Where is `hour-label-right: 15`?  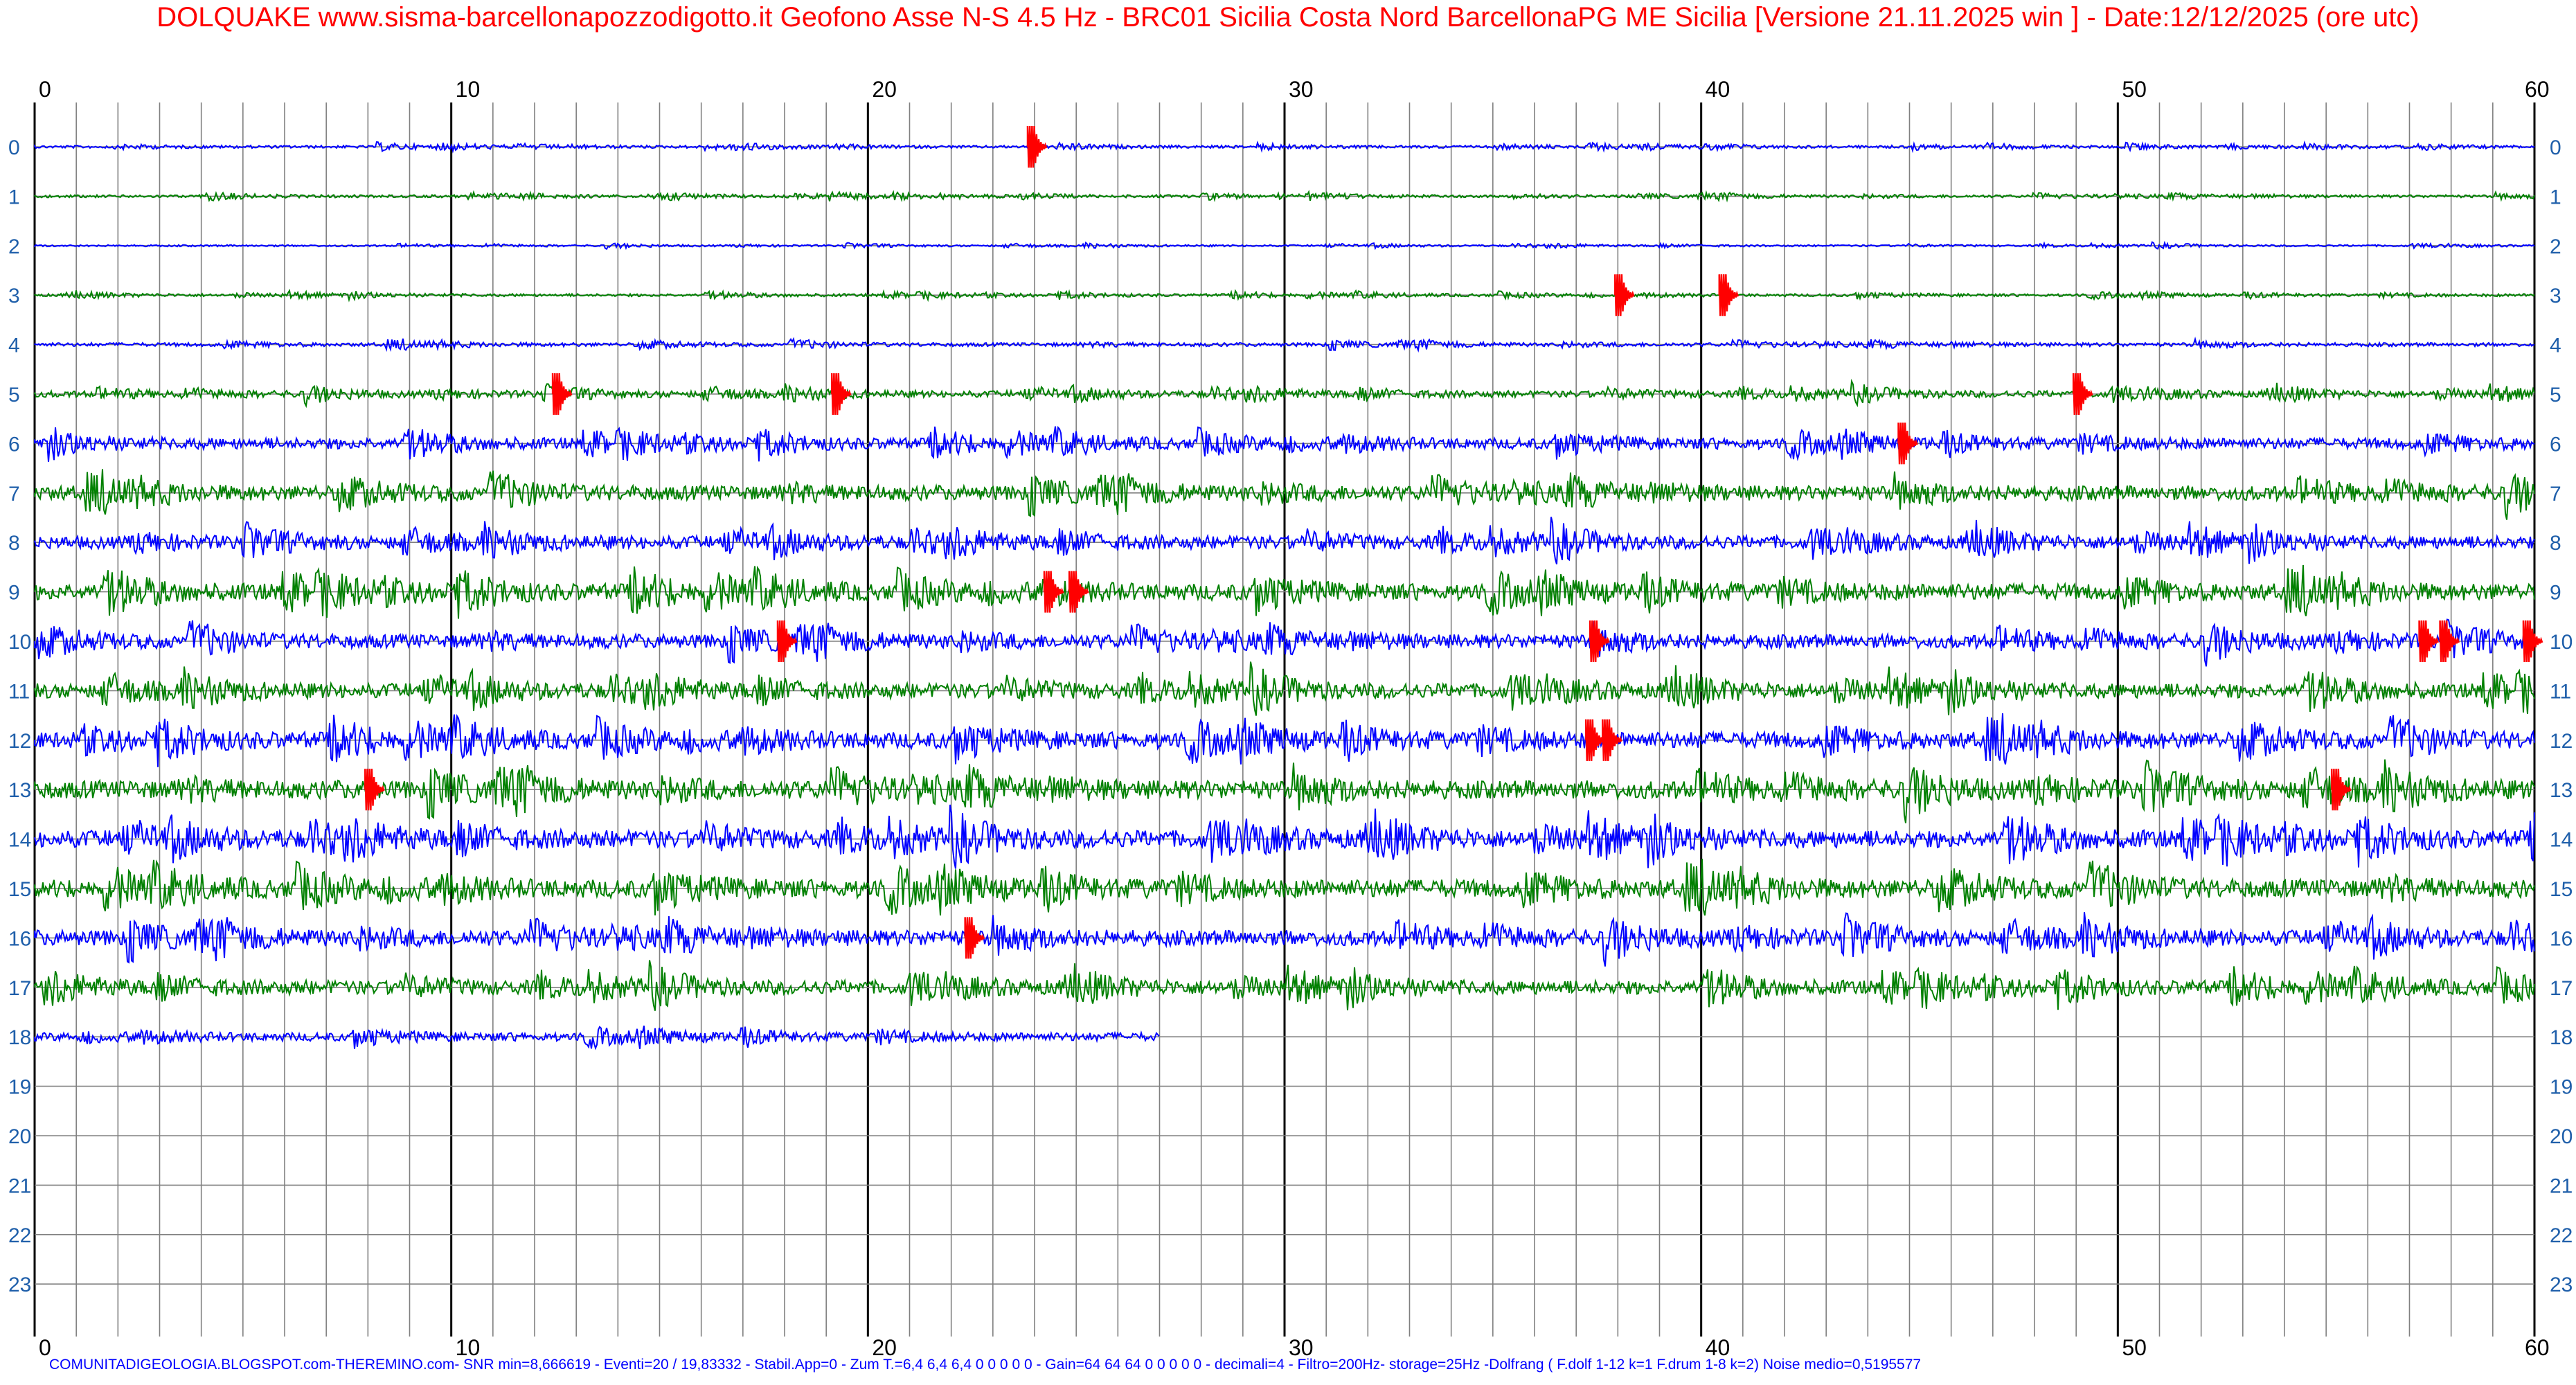 hour-label-right: 15 is located at coordinates (2562, 890).